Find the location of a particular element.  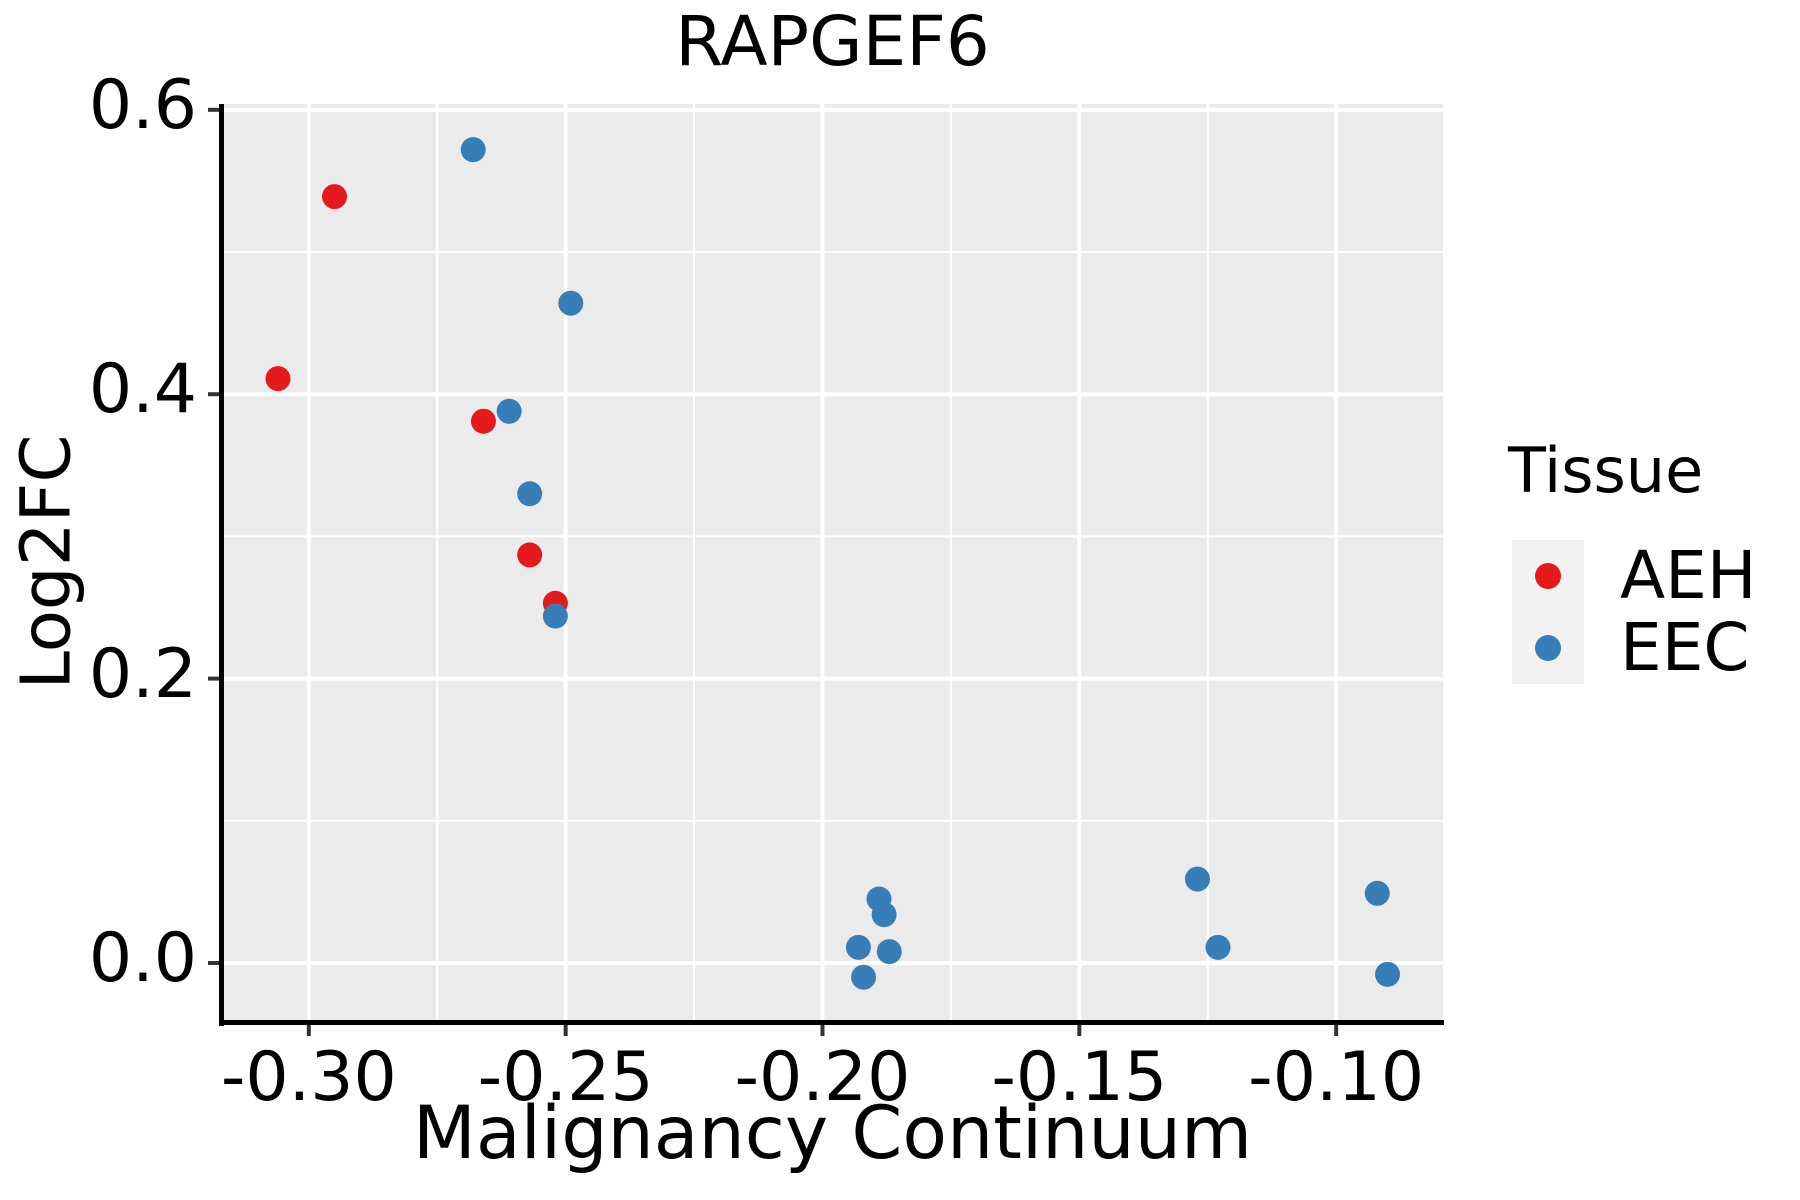

legend: AEH EEC is located at coordinates (1634, 612).